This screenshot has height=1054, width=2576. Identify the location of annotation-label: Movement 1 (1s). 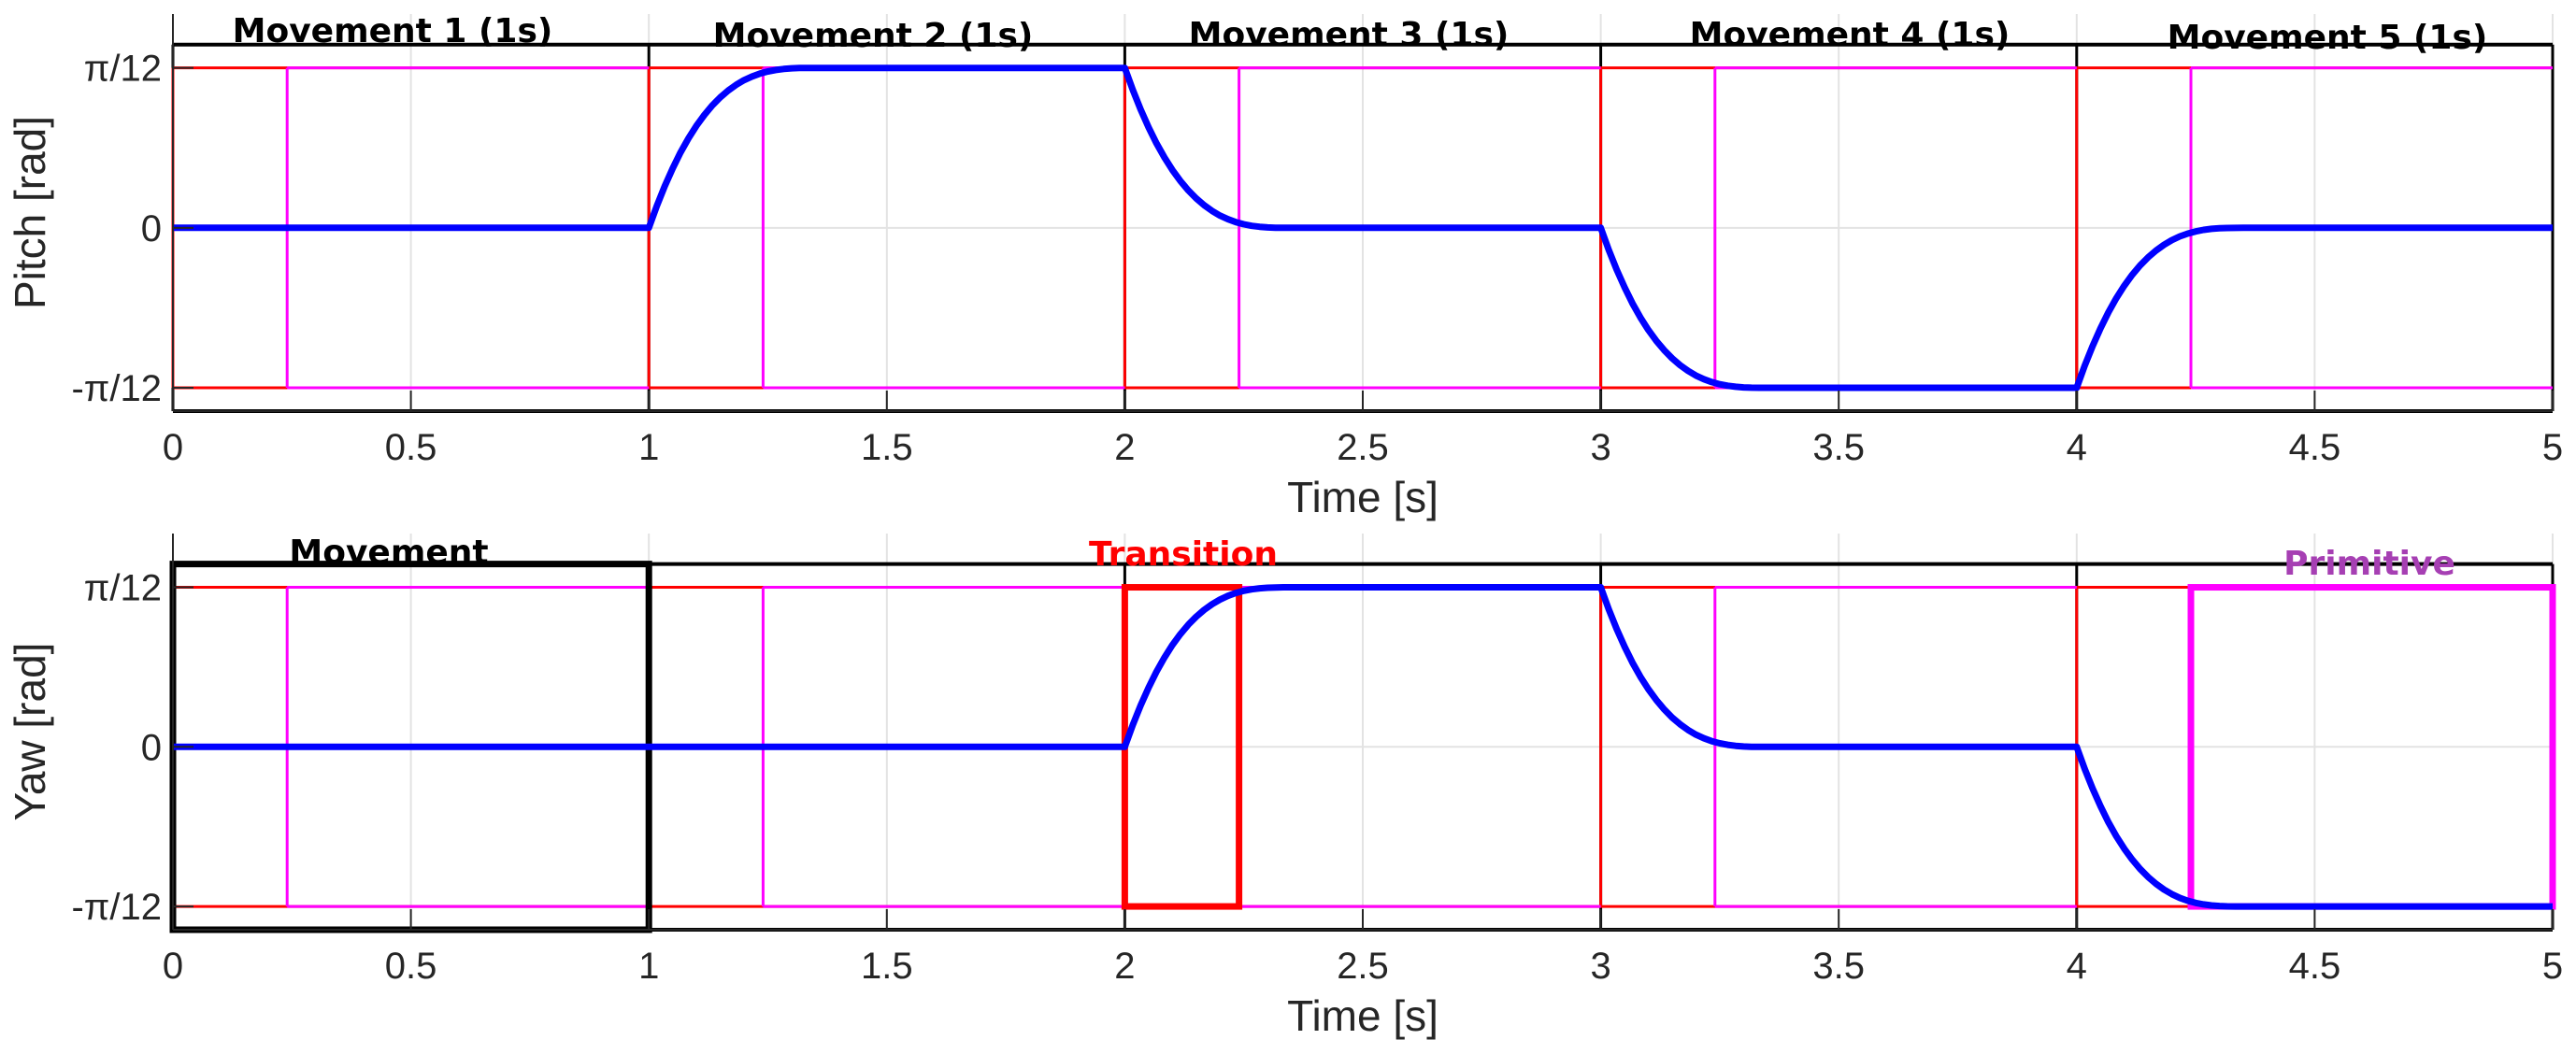
(393, 31).